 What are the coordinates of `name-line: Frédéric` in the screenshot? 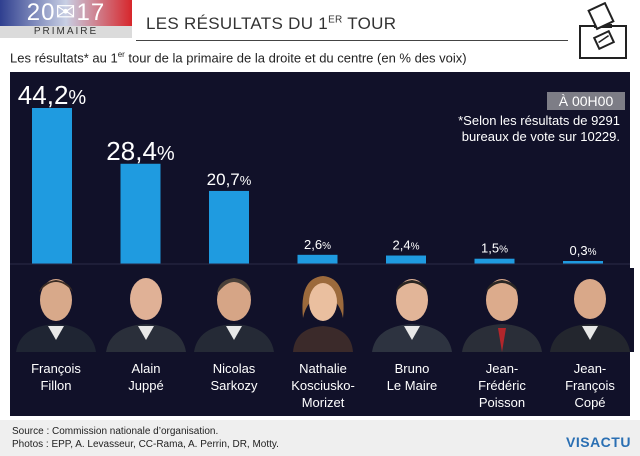 It's located at (502, 385).